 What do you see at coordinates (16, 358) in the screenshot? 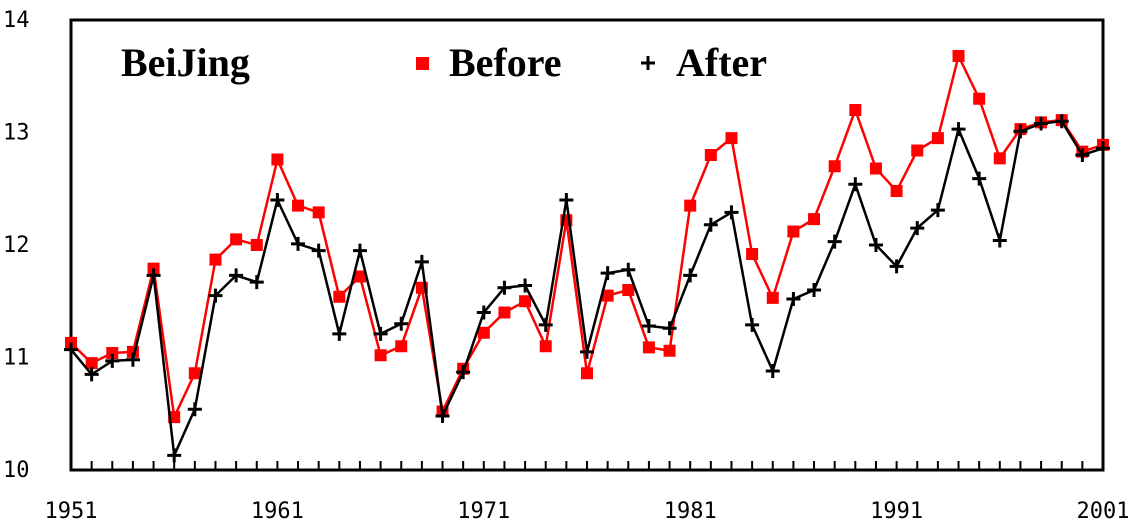
I see `y-tick-label: 11` at bounding box center [16, 358].